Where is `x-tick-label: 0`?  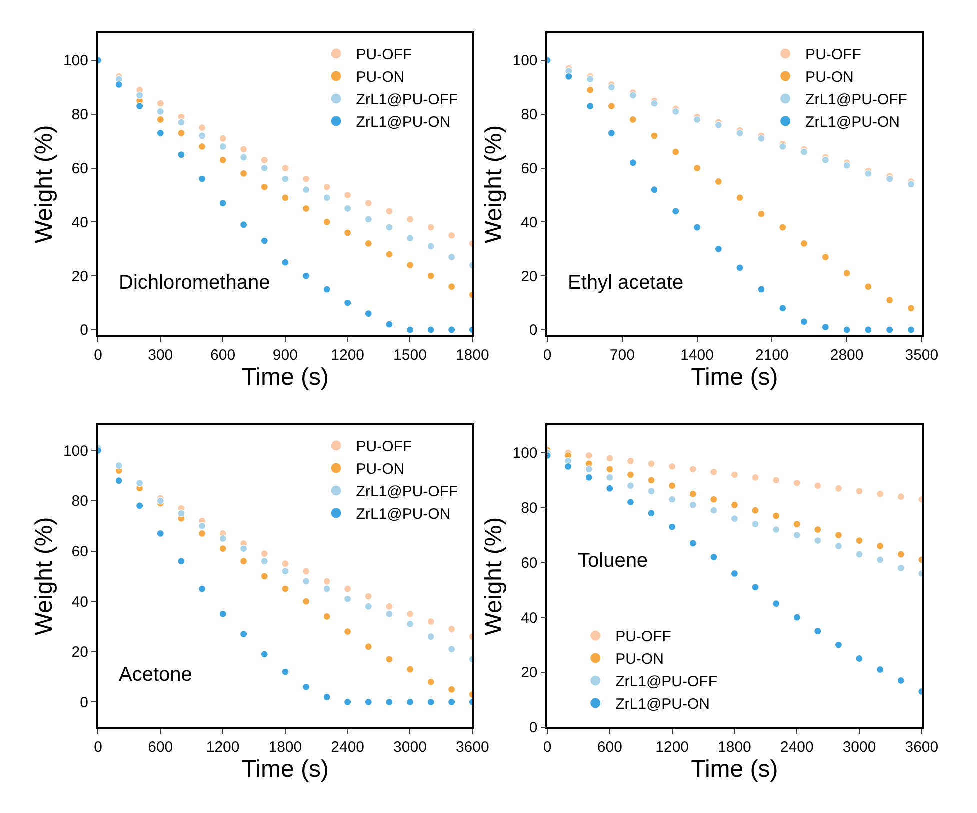 x-tick-label: 0 is located at coordinates (547, 747).